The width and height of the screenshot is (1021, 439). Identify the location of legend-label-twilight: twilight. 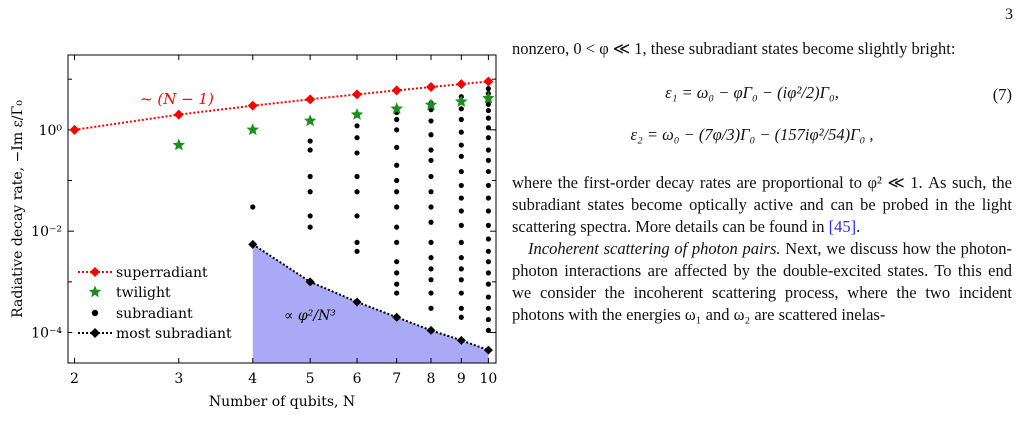
(143, 293).